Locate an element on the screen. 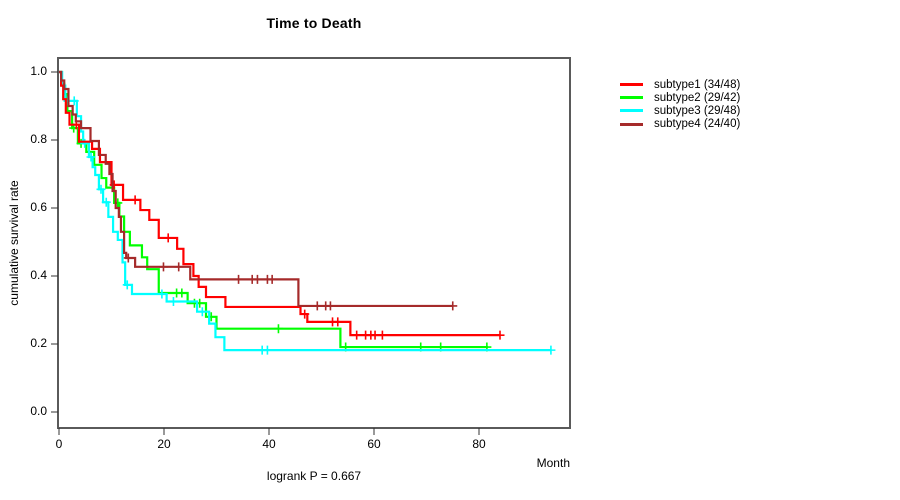  legend-label: subtype1 (34/48) is located at coordinates (697, 84).